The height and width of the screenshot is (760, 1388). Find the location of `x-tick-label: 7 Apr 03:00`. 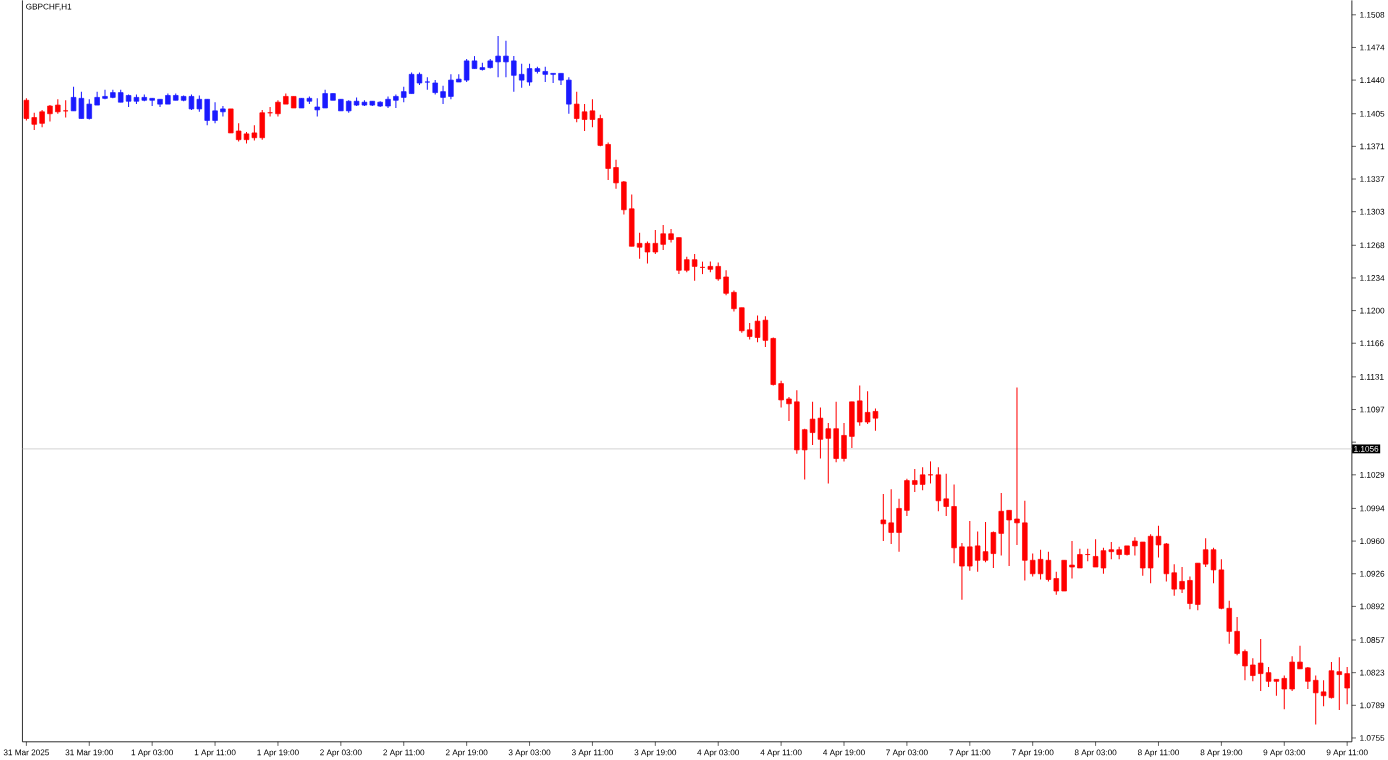

x-tick-label: 7 Apr 03:00 is located at coordinates (907, 753).